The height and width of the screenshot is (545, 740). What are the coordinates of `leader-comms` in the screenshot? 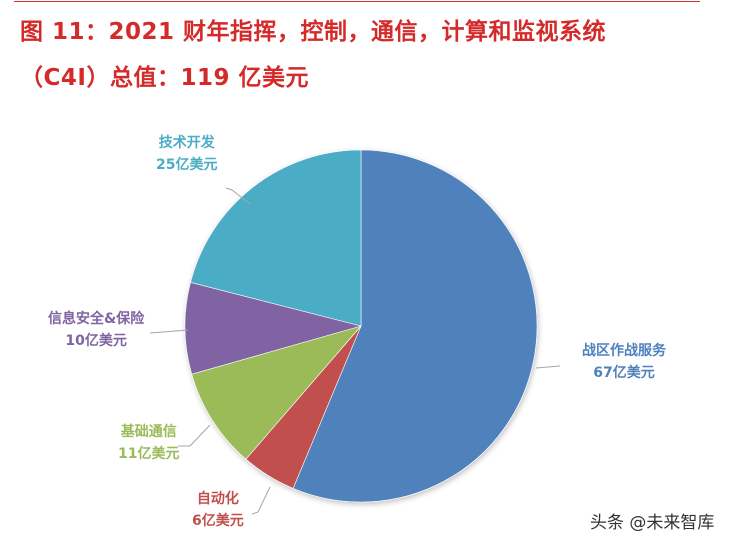 It's located at (194, 435).